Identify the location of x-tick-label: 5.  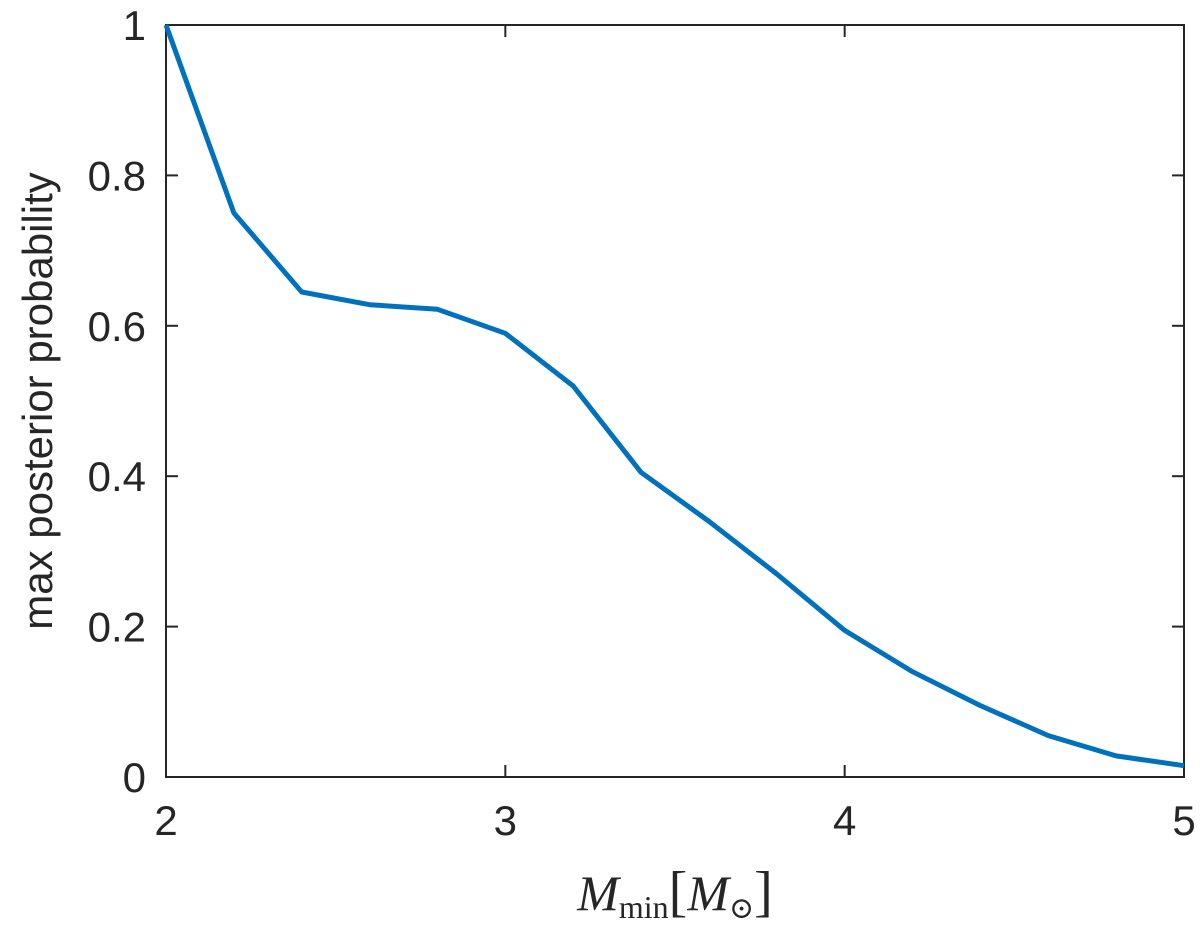
(1183, 820).